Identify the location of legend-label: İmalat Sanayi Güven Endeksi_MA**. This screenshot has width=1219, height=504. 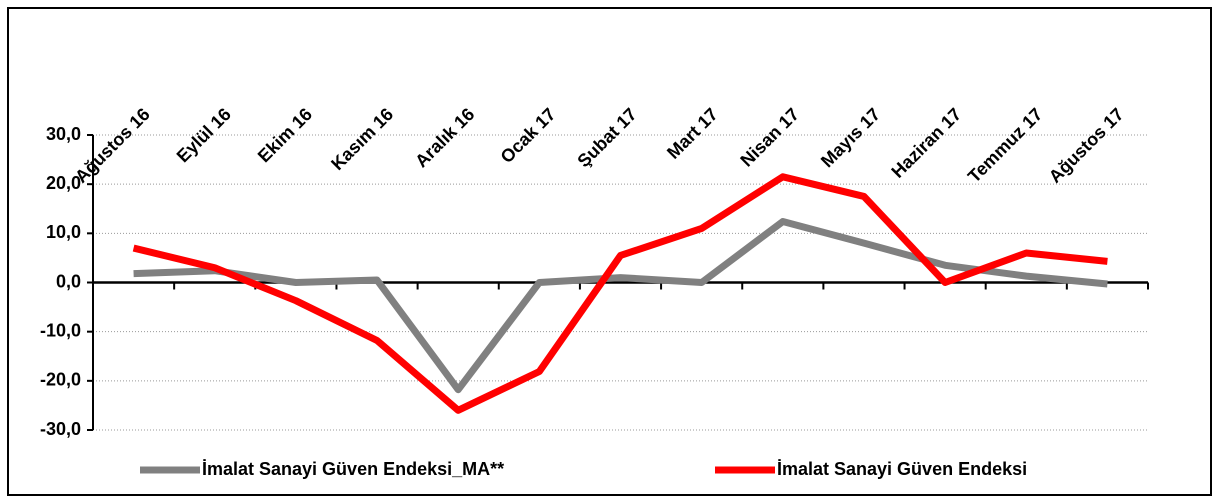
(353, 469).